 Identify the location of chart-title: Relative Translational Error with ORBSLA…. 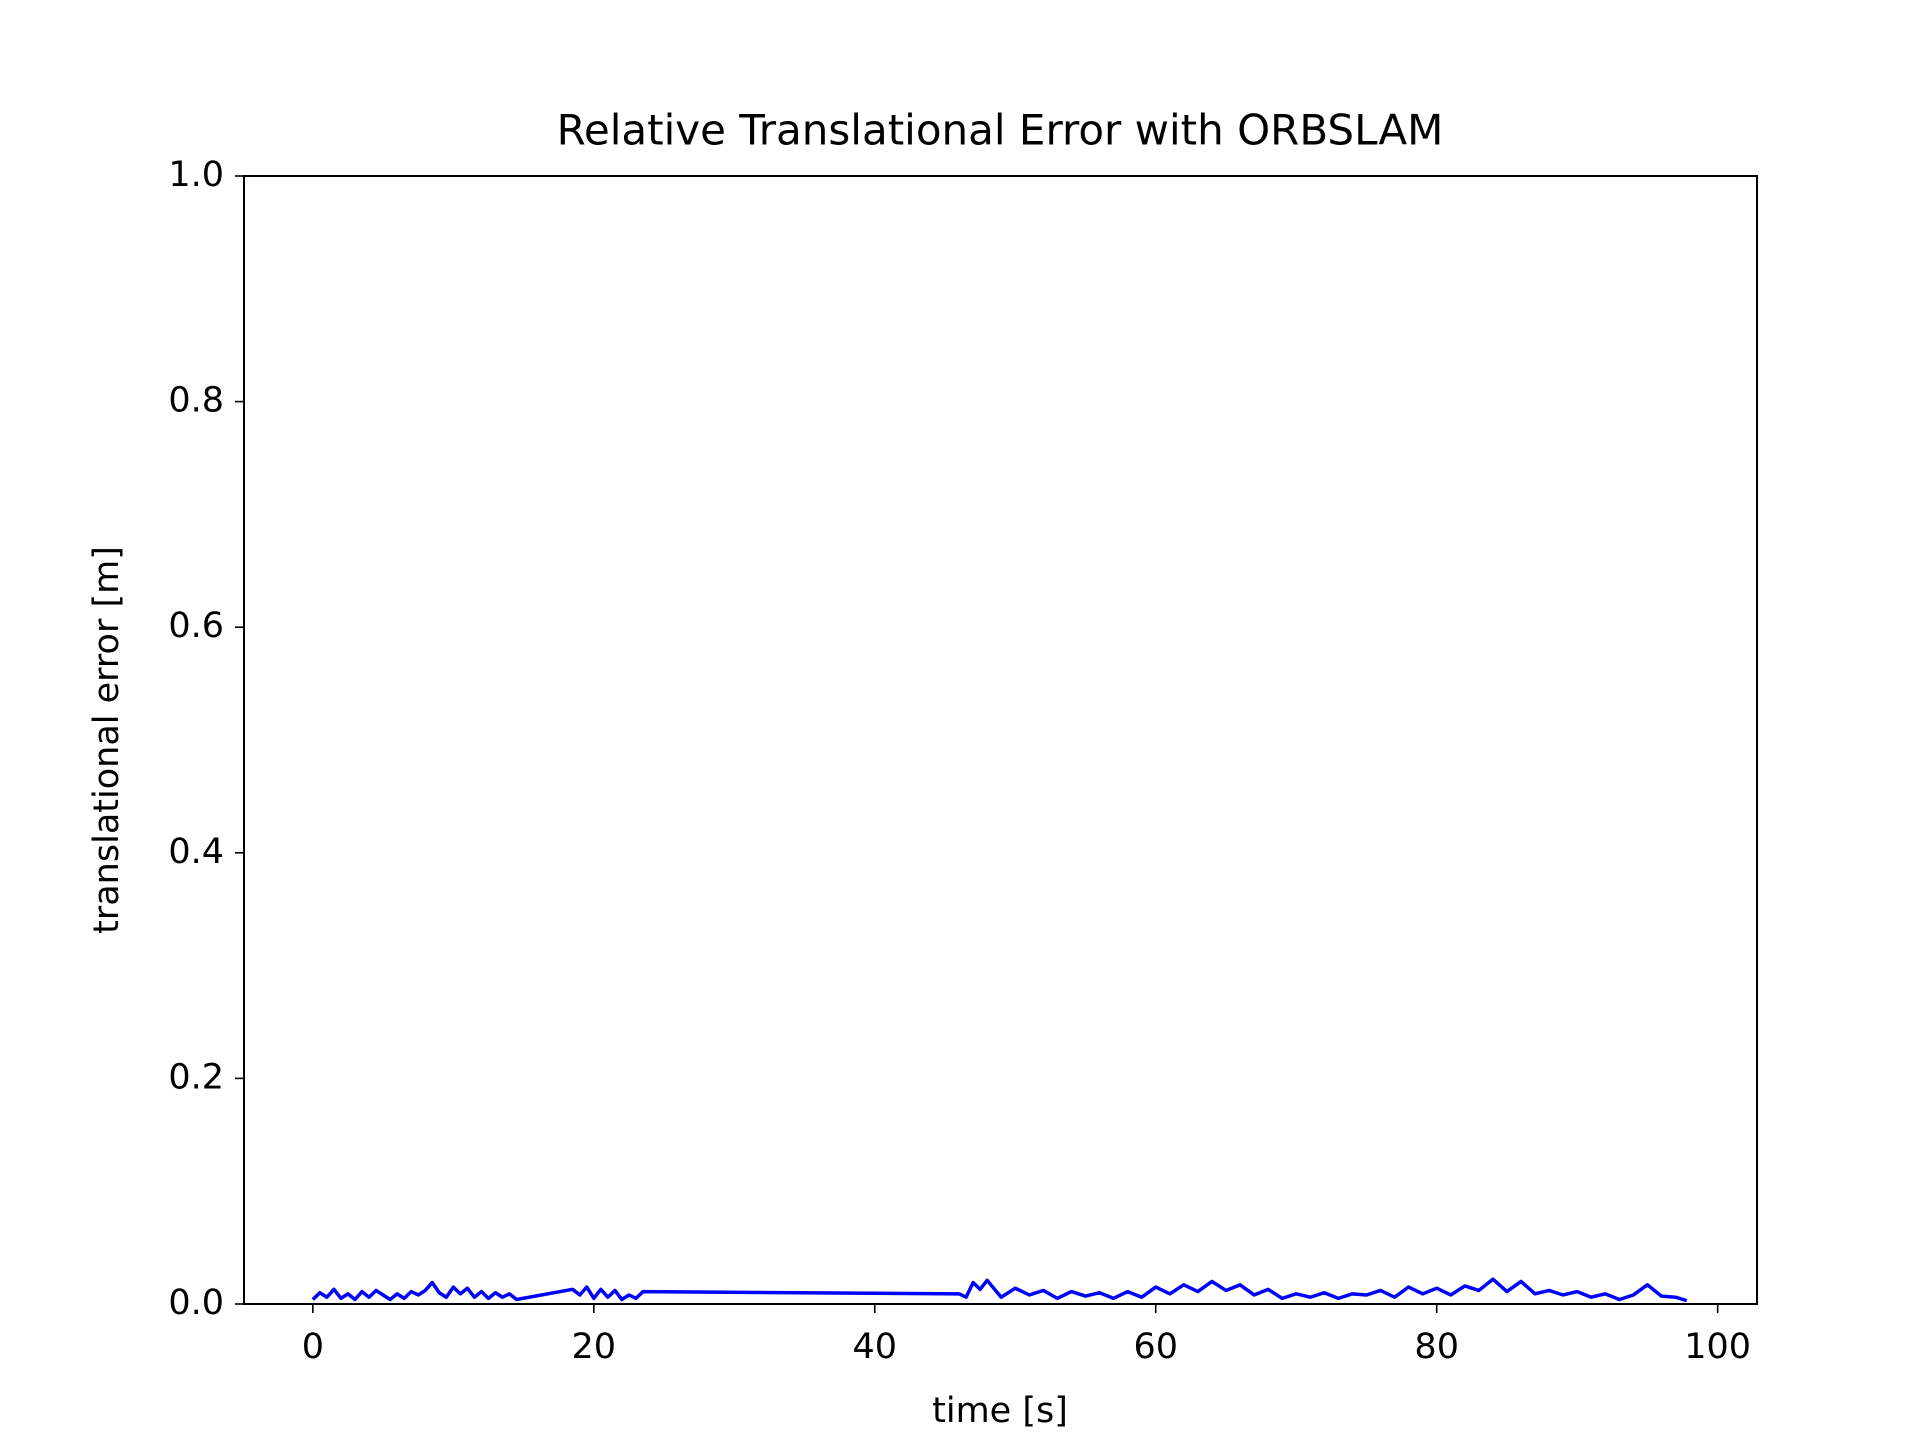
(1000, 130).